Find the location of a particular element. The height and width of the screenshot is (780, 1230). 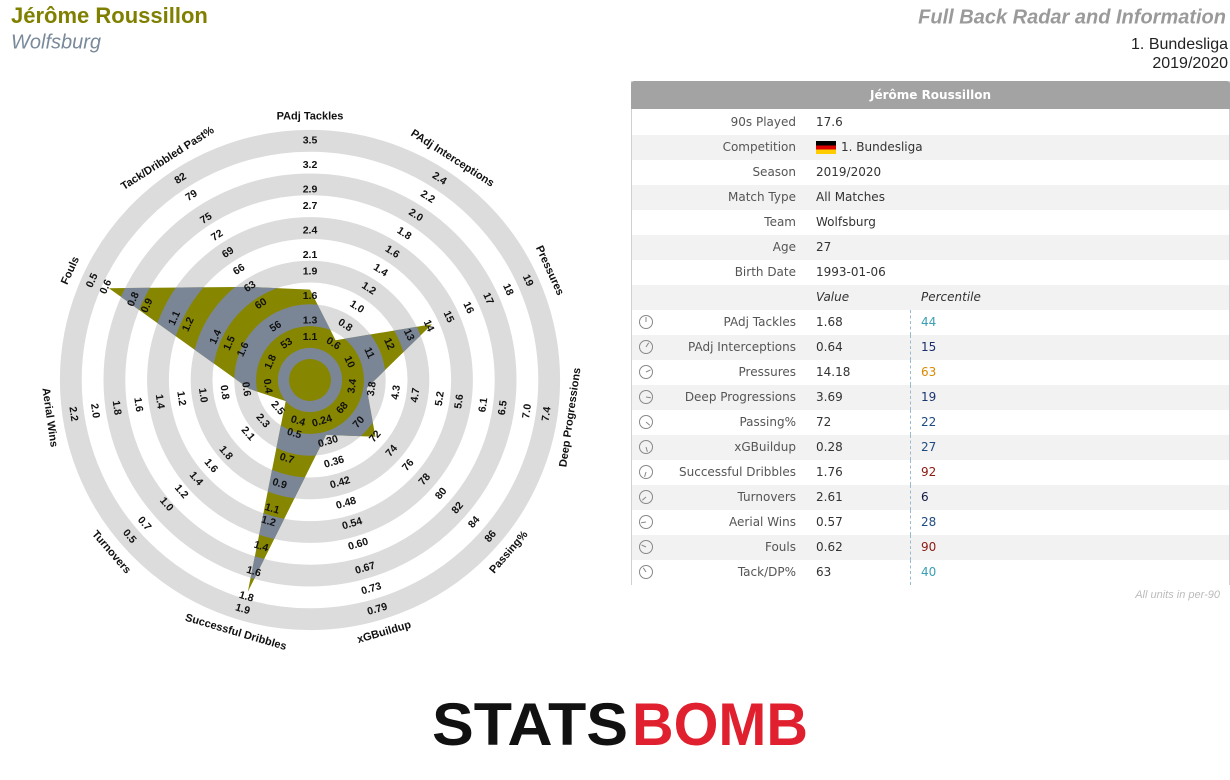

tick-label: 2.1 is located at coordinates (310, 255).